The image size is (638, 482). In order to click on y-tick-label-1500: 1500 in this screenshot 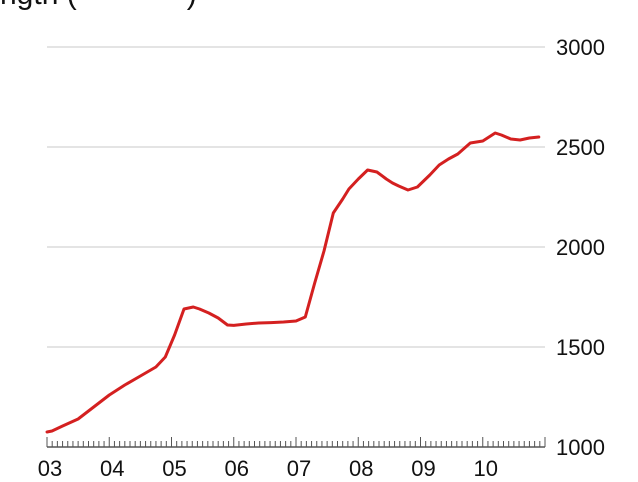, I will do `click(580, 347)`.